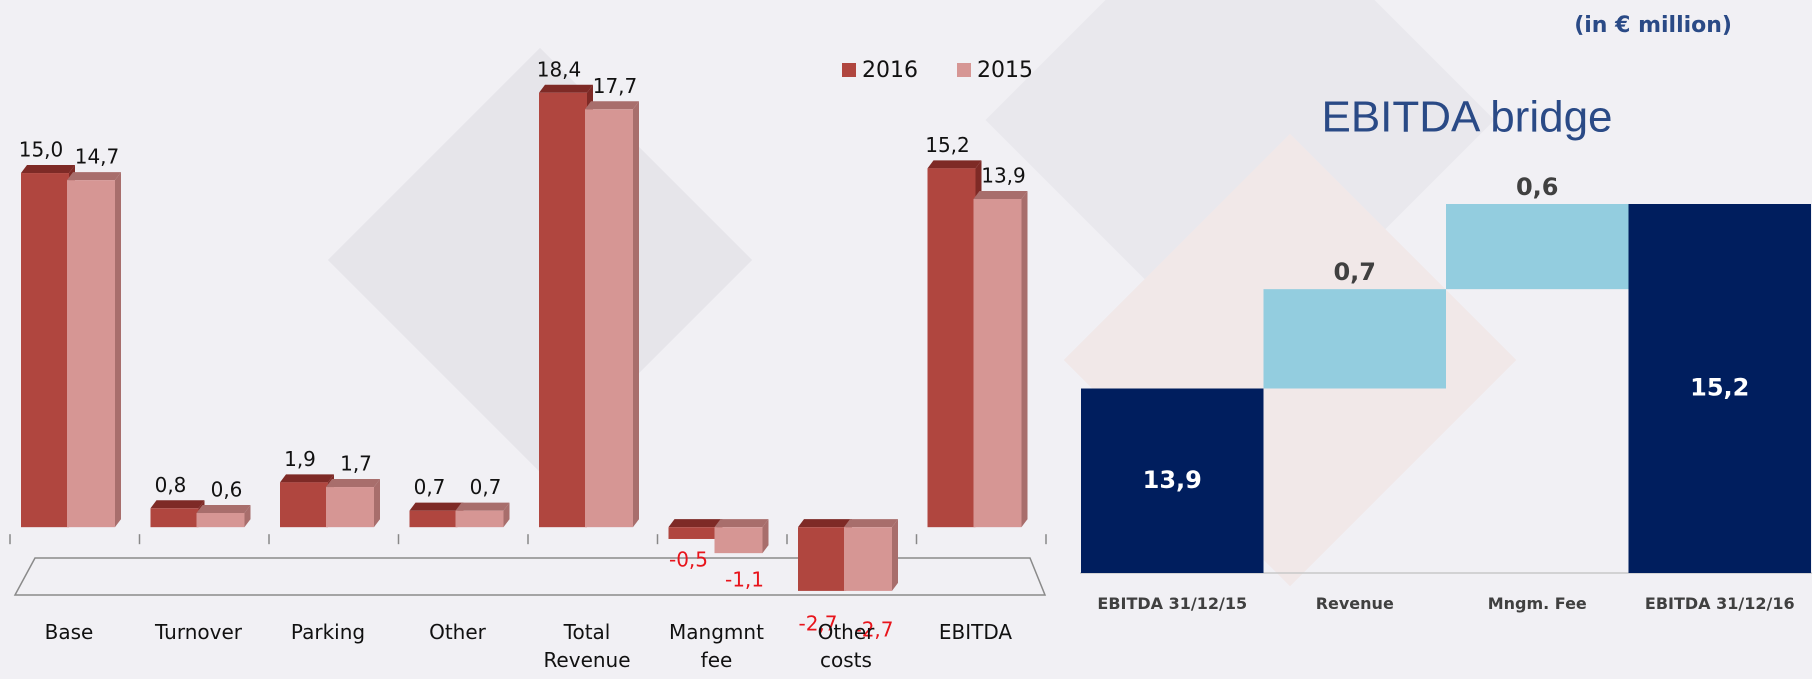  Describe the element at coordinates (300, 459) in the screenshot. I see `data-label: 1,9` at that location.